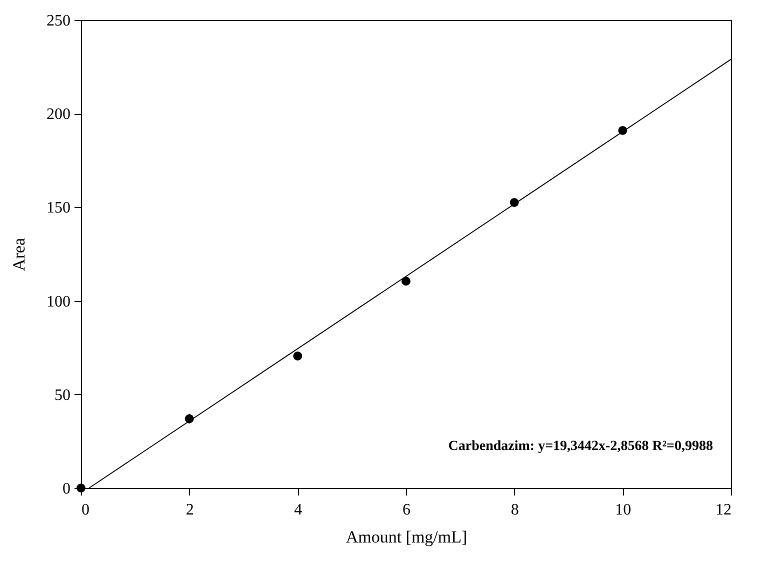 This screenshot has width=772, height=585. Describe the element at coordinates (19, 255) in the screenshot. I see `y-axis-title: Area` at that location.